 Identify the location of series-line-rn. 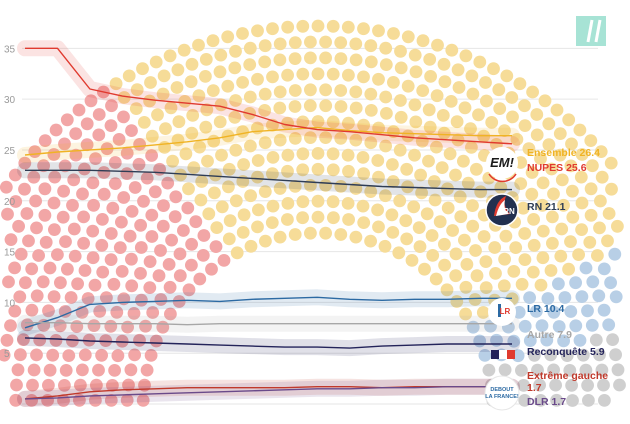
(268, 180).